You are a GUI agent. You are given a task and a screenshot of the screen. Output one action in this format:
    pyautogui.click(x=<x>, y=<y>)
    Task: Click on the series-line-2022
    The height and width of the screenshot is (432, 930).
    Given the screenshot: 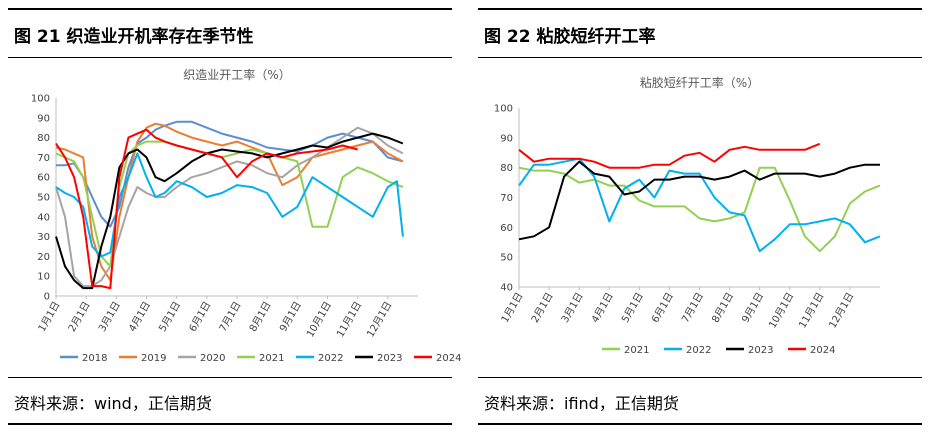 What is the action you would take?
    pyautogui.click(x=699, y=205)
    